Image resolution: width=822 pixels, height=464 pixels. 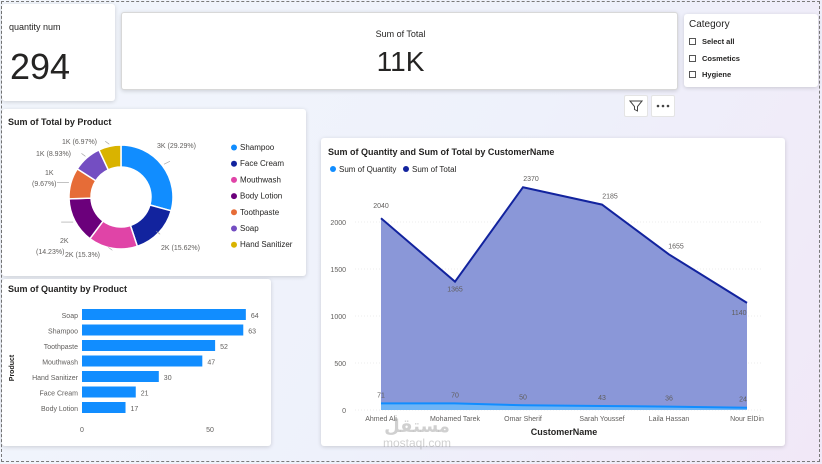 I want to click on donut-data-label: 1K (8.93%), so click(x=53, y=154).